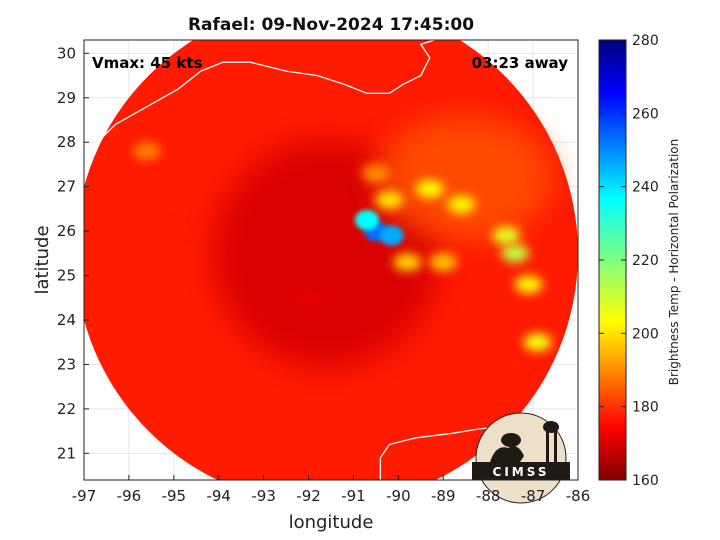 This screenshot has width=720, height=540. Describe the element at coordinates (174, 496) in the screenshot. I see `x-tick-label: -95` at that location.